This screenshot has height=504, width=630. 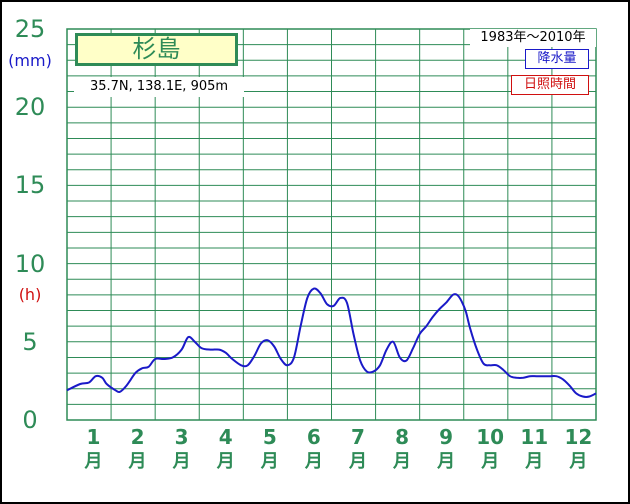 I want to click on legend-sunshine: 日照時間, so click(x=550, y=85).